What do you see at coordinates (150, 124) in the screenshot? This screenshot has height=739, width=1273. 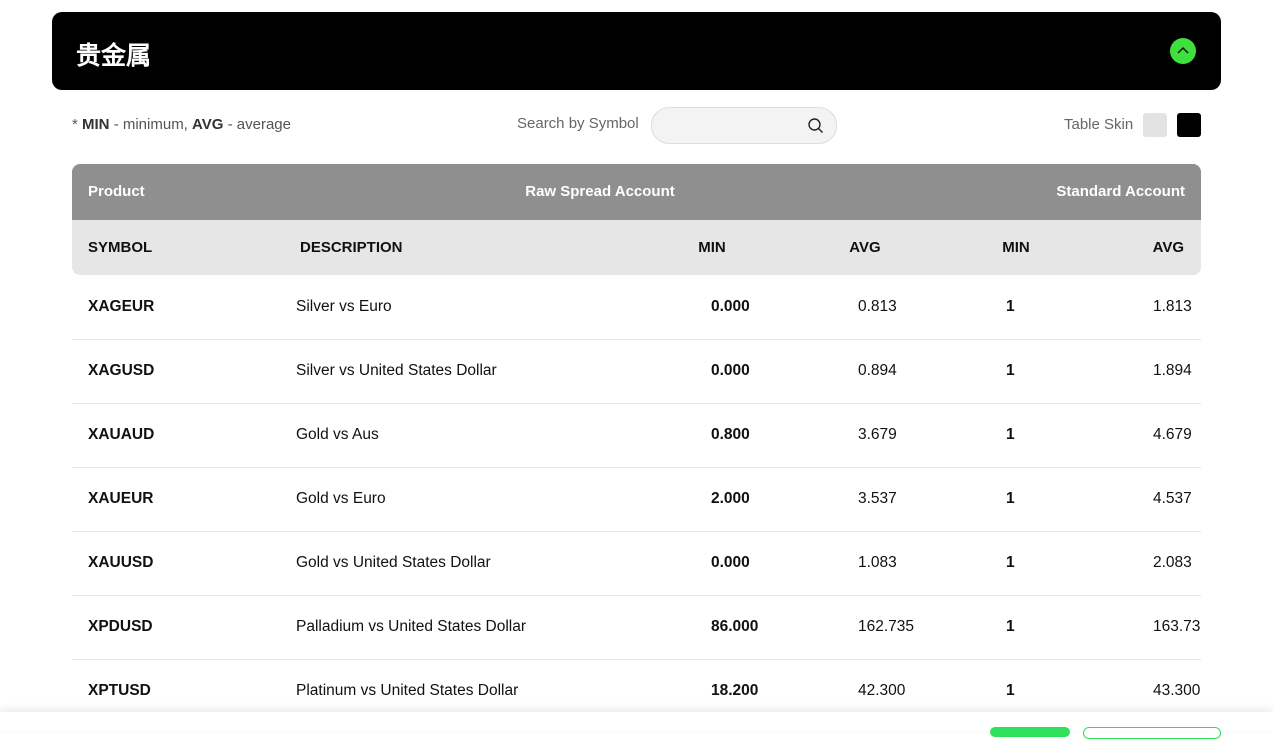 I see `legend-text: - minimum,` at bounding box center [150, 124].